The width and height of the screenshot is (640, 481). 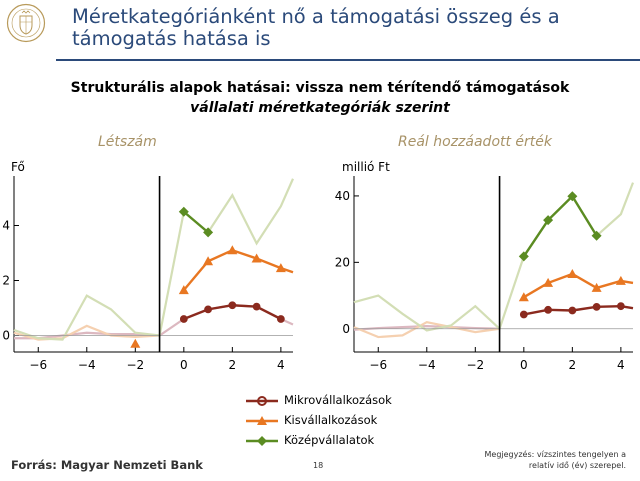 What do you see at coordinates (555, 454) in the screenshot?
I see `axis-note-line-1: Megjegyzés: vízszintes tengelyen a` at bounding box center [555, 454].